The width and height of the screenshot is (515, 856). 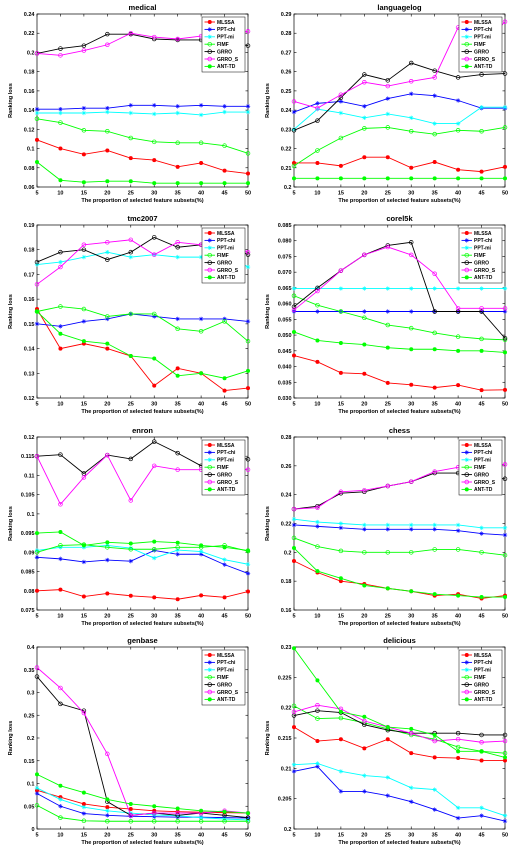 I want to click on x-tick-label: 10, so click(x=60, y=405).